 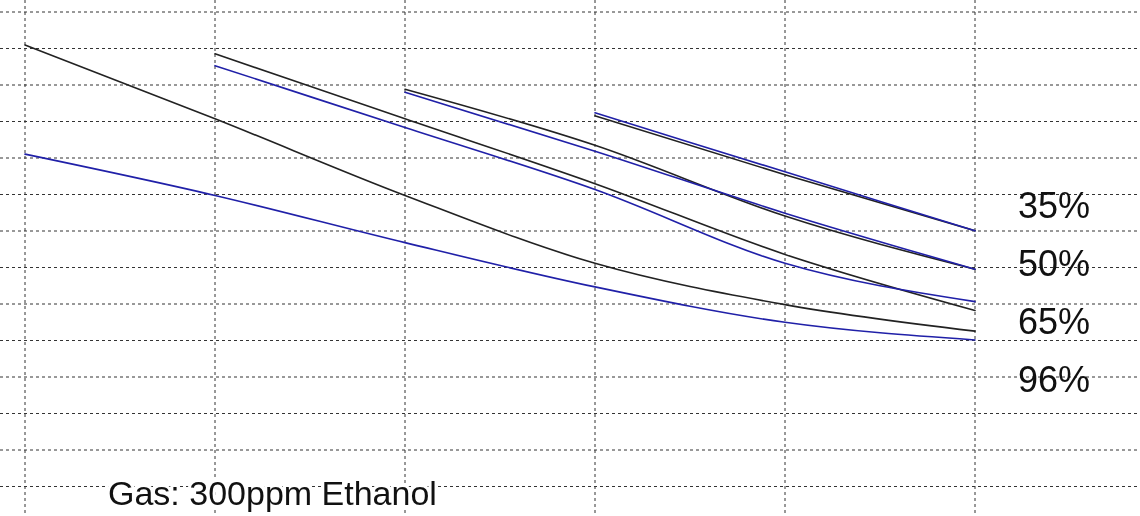 I want to click on annotation: 65%, so click(x=1054, y=321).